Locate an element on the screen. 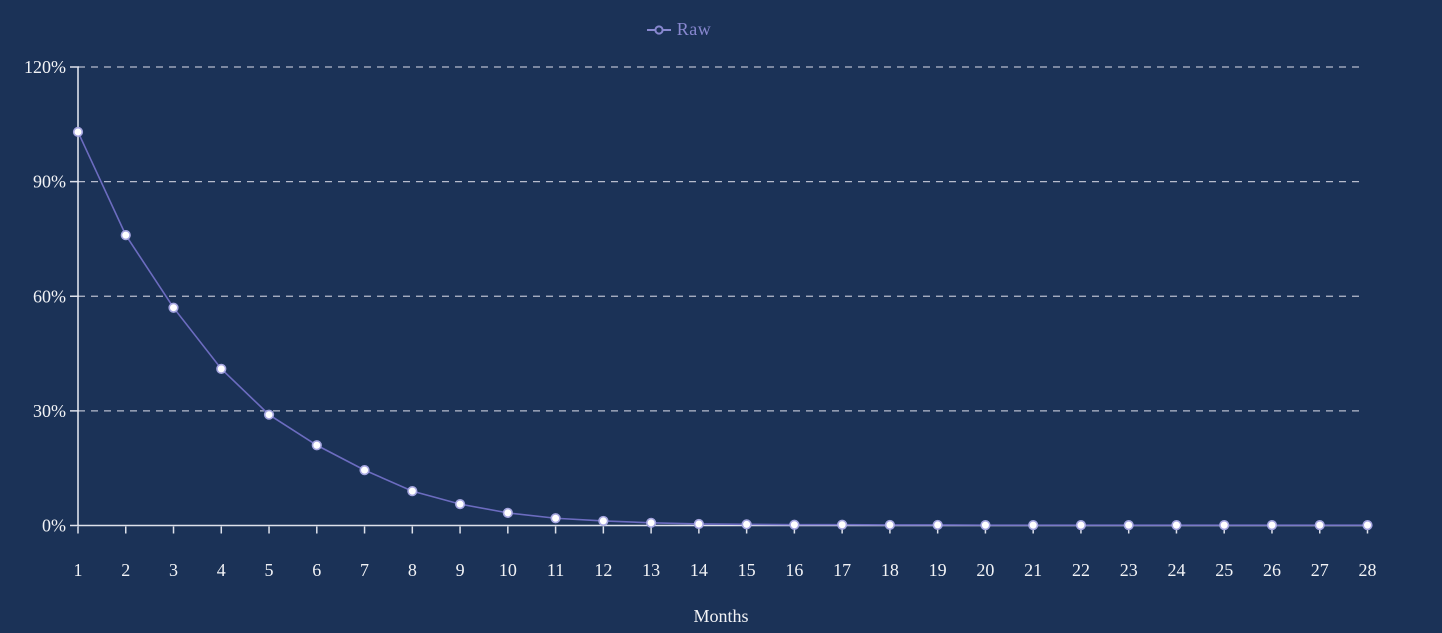 The image size is (1442, 633). y-tick-label: 60% is located at coordinates (49, 296).